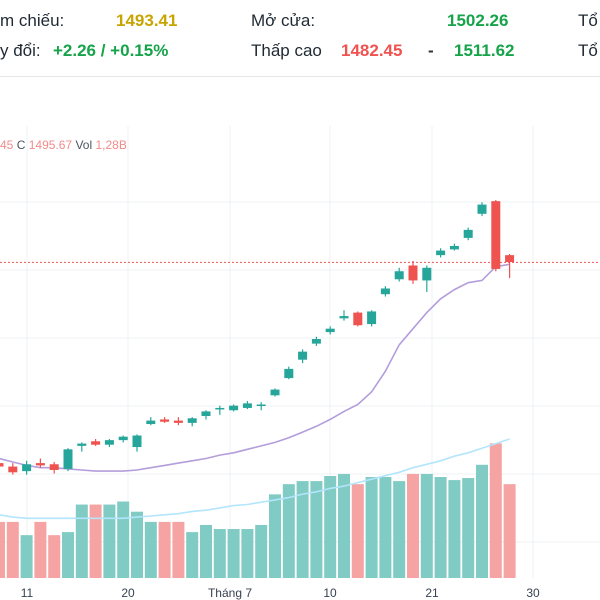  What do you see at coordinates (111, 50) in the screenshot?
I see `change-value: +2.26 / +0.15%` at bounding box center [111, 50].